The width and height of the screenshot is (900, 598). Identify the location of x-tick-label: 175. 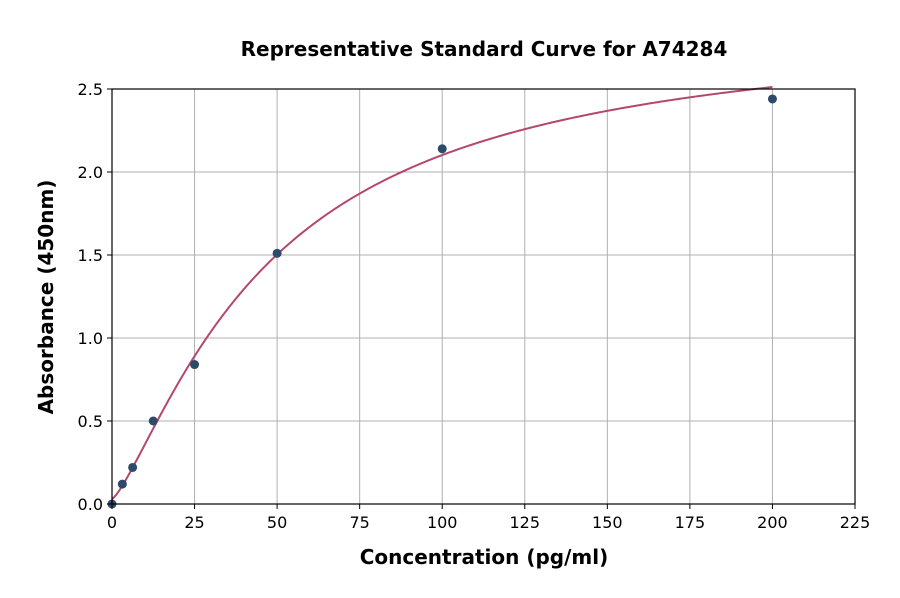
(690, 522).